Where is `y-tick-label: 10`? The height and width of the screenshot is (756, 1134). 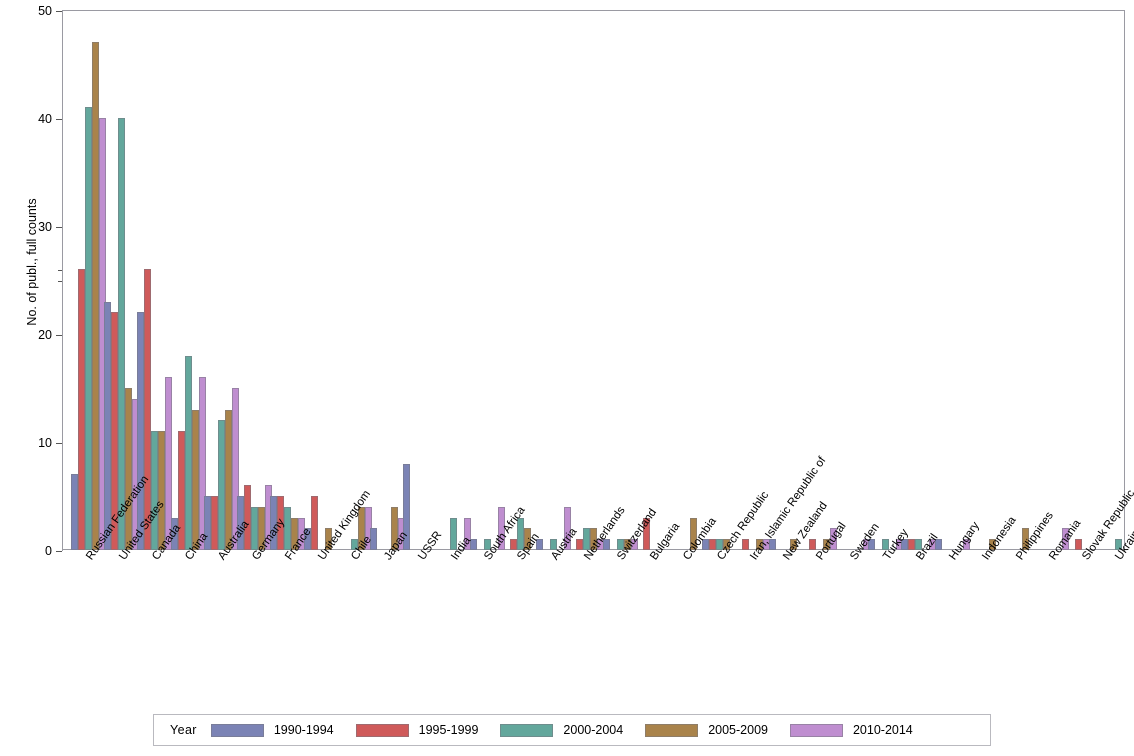 y-tick-label: 10 is located at coordinates (45, 442).